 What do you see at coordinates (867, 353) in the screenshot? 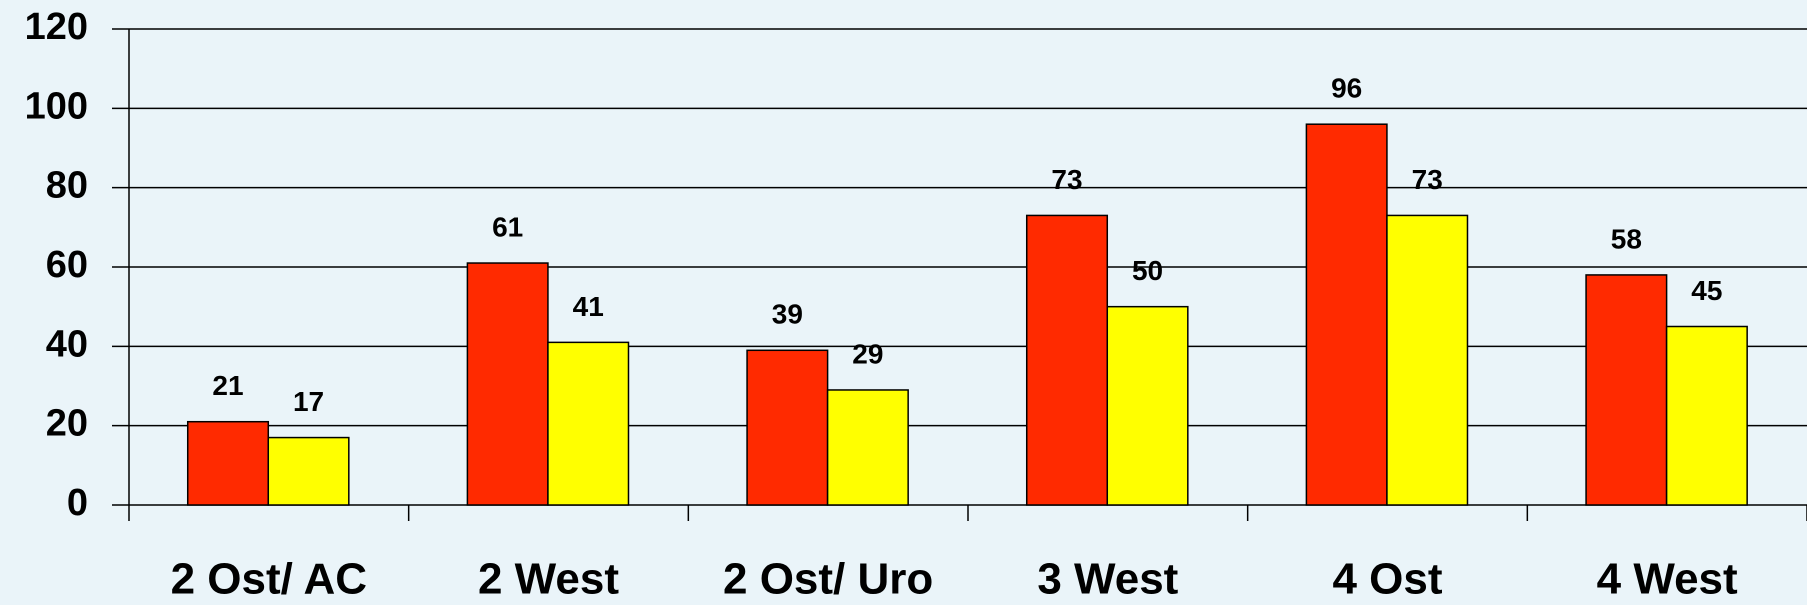
I see `value-label: 29` at bounding box center [867, 353].